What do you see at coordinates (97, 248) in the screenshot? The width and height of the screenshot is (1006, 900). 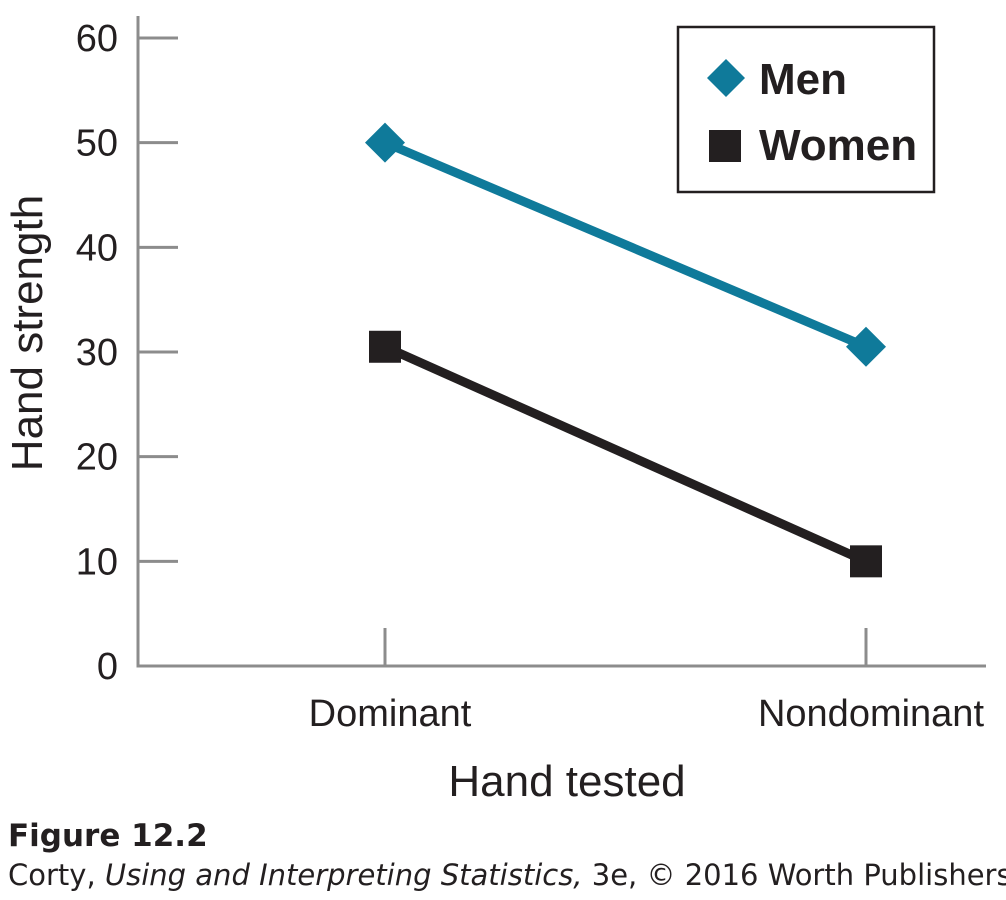 I see `y-tick-label: 40` at bounding box center [97, 248].